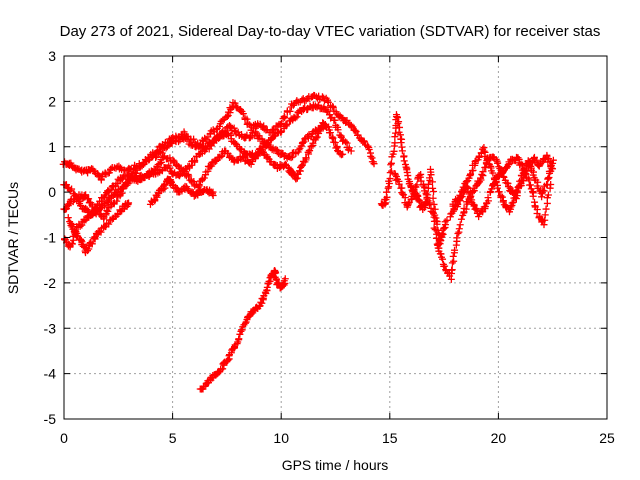  I want to click on y-tick-label: 2, so click(52, 101).